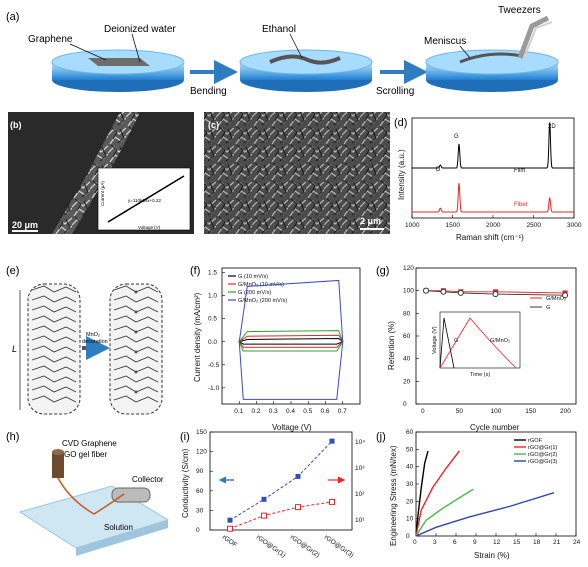 The image size is (588, 567). What do you see at coordinates (435, 340) in the screenshot?
I see `gcd-ylabel: Voltage (V)` at bounding box center [435, 340].